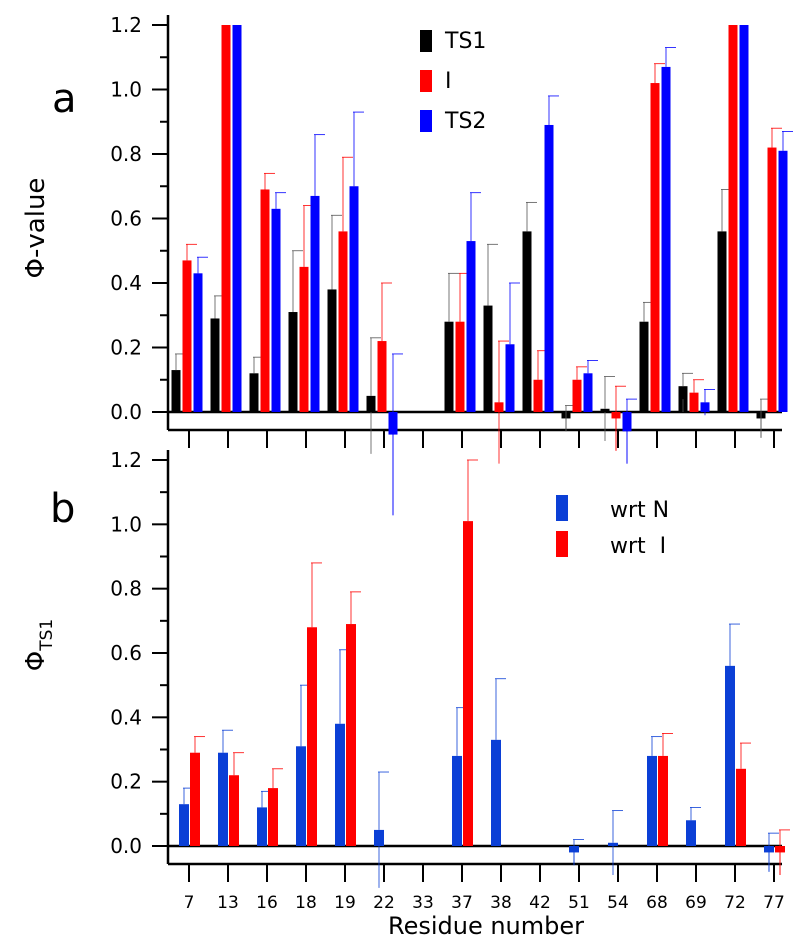  What do you see at coordinates (471, 326) in the screenshot?
I see `bar-37-TS2` at bounding box center [471, 326].